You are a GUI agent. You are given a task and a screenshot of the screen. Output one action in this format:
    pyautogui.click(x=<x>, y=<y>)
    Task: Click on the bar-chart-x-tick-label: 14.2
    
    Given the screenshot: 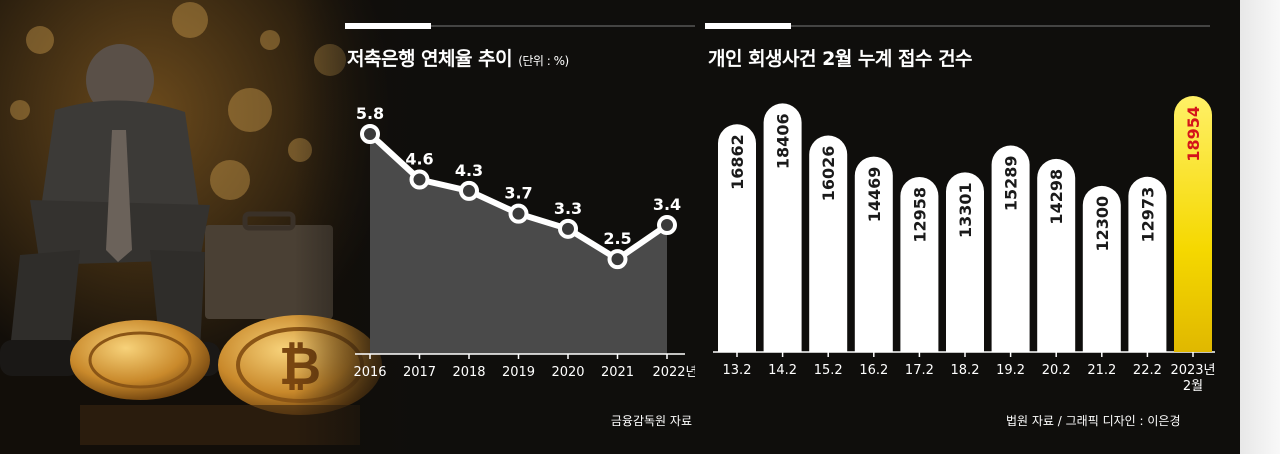 What is the action you would take?
    pyautogui.click(x=782, y=370)
    